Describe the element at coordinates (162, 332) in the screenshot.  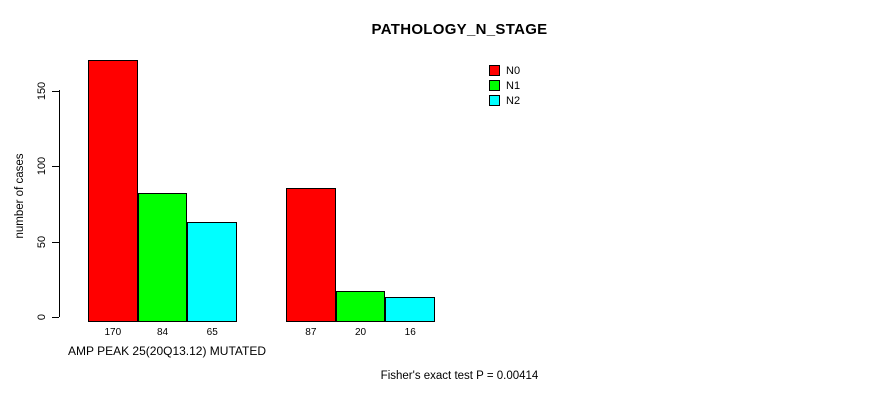
I see `bar-value-label: 84` at that location.